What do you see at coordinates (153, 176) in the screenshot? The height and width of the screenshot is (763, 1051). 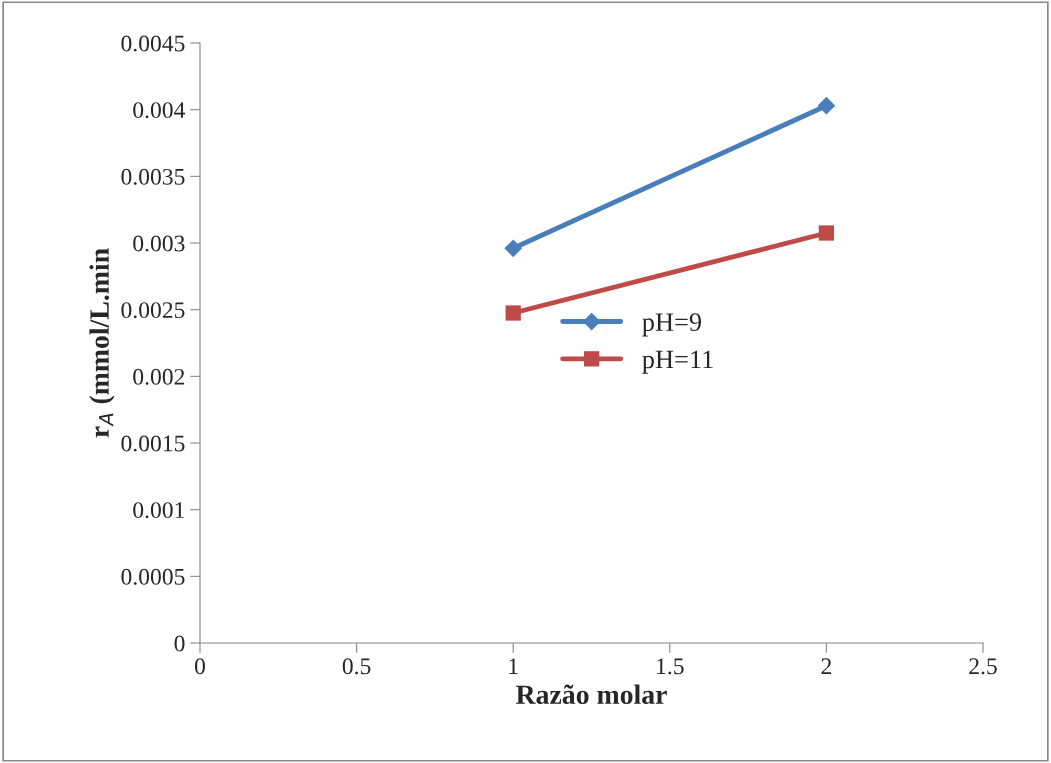 I see `y-tick-label: 0.0035` at bounding box center [153, 176].